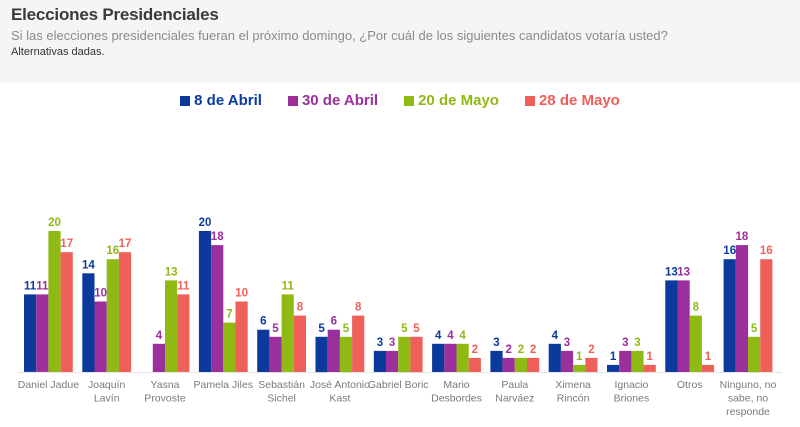 The width and height of the screenshot is (800, 427). Describe the element at coordinates (690, 385) in the screenshot. I see `x-tick-label: Otros` at that location.